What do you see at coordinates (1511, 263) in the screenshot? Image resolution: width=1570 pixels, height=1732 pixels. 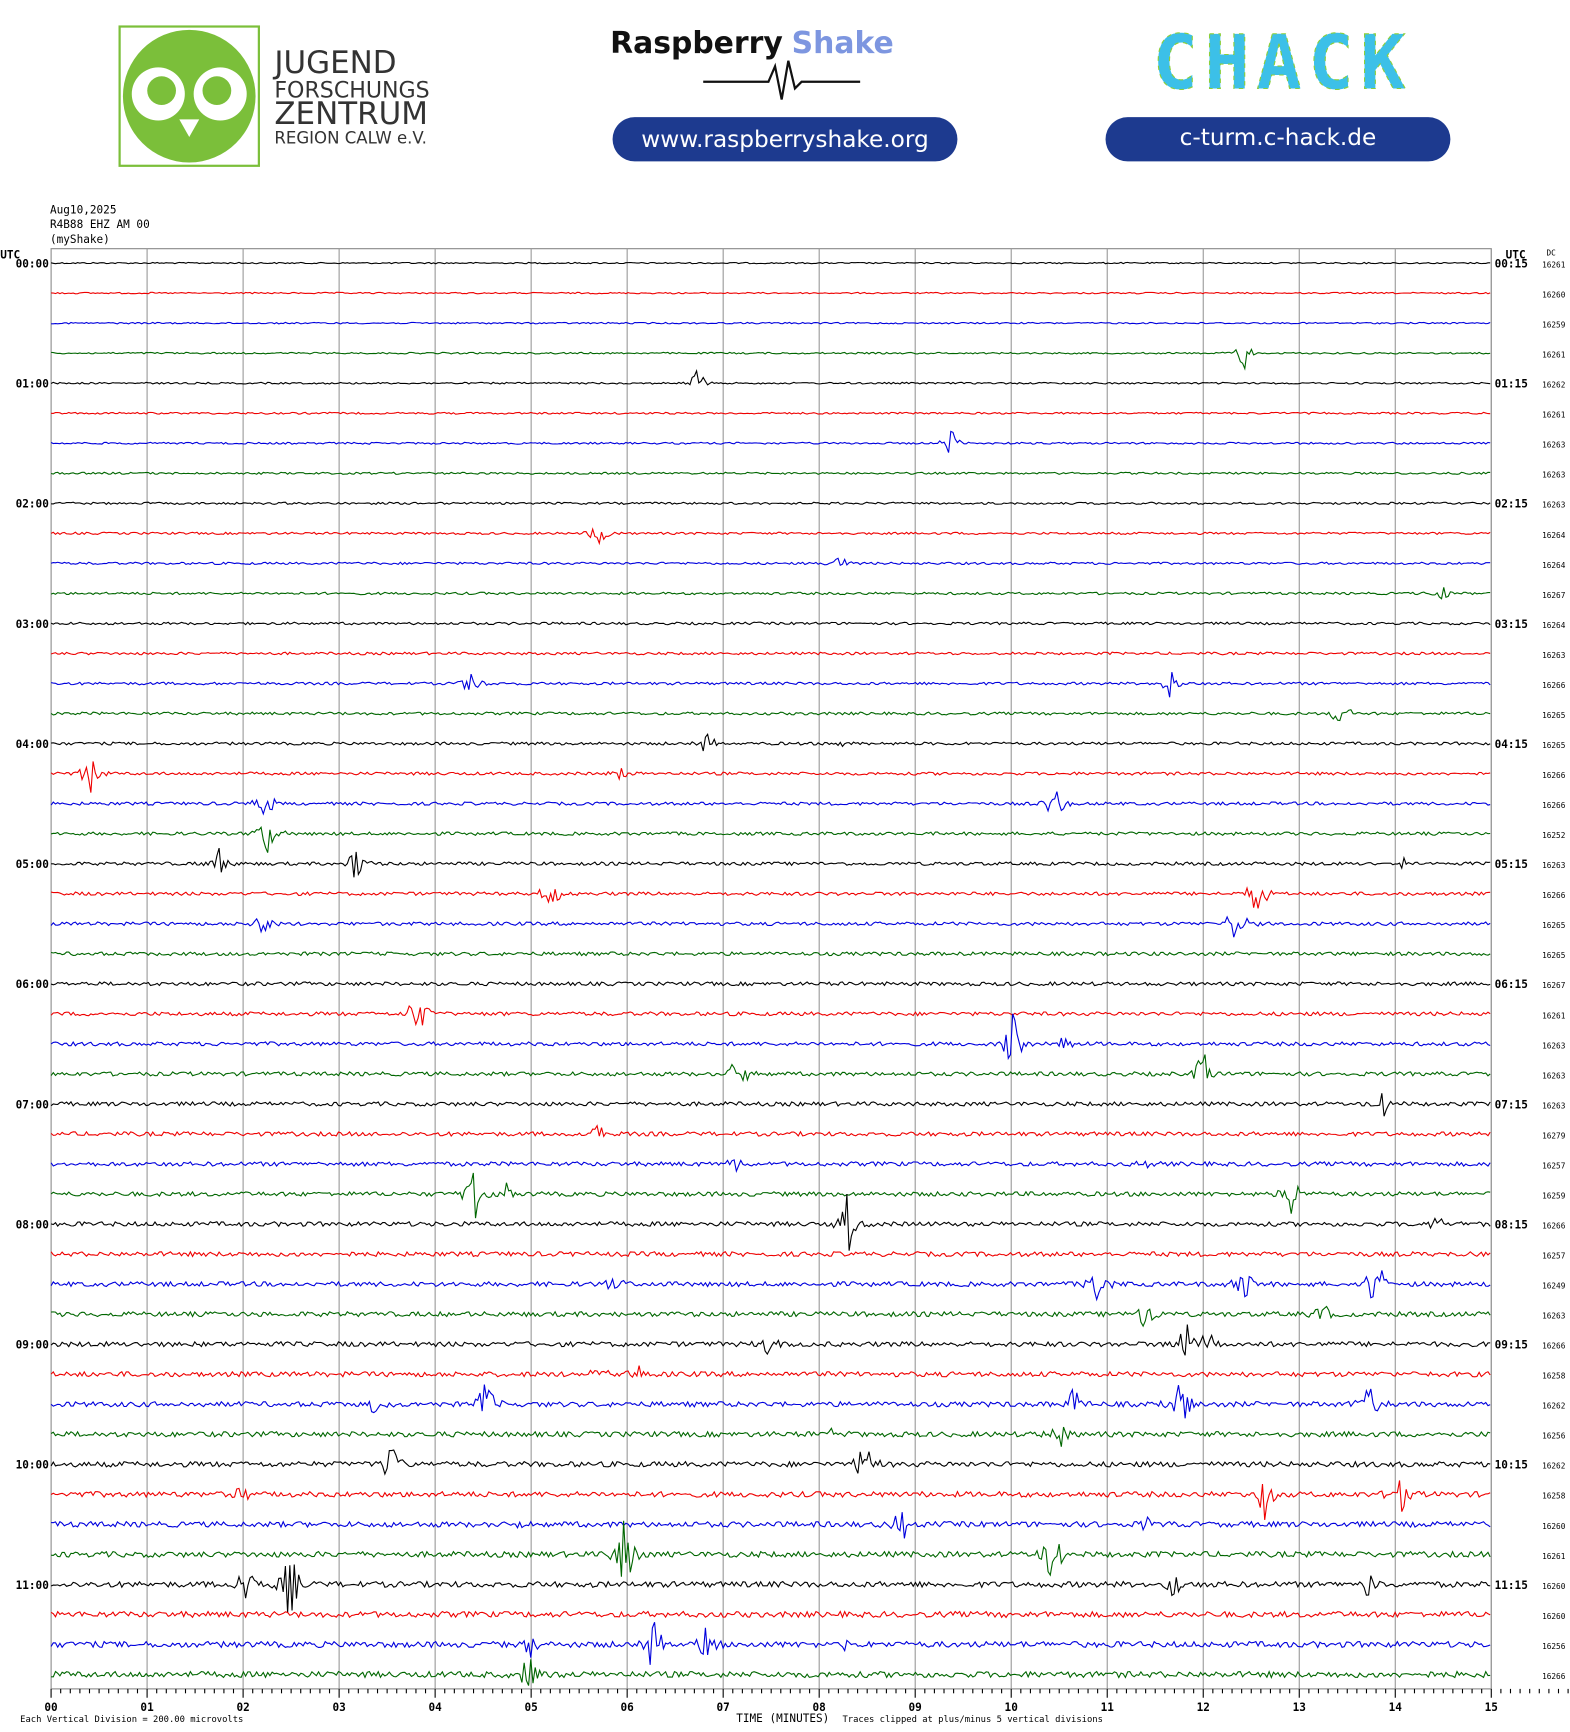 I see `y-tick-label: 00:15` at bounding box center [1511, 263].